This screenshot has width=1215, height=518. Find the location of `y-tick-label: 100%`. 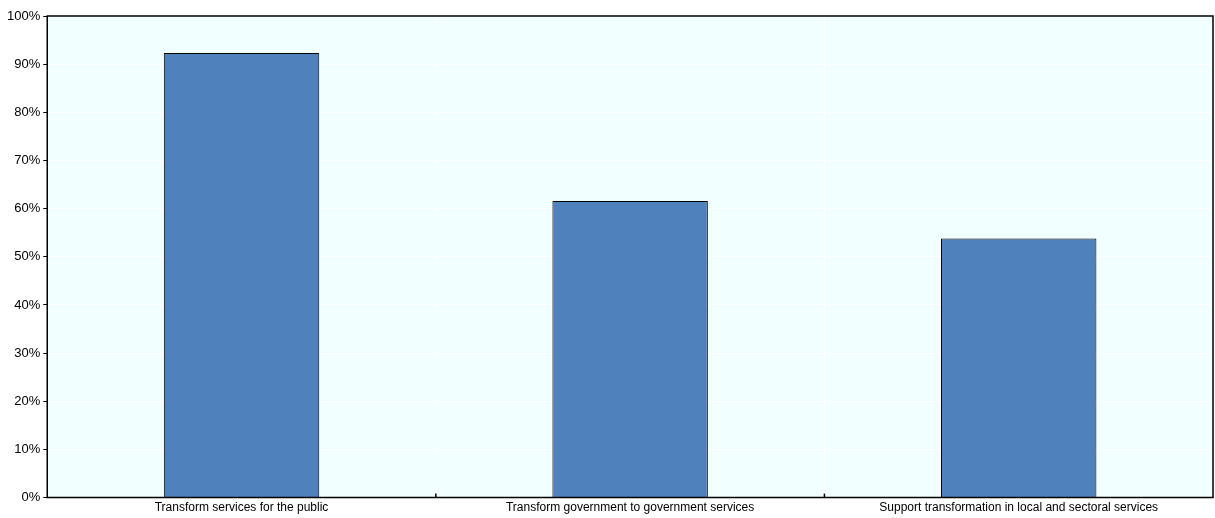

y-tick-label: 100% is located at coordinates (24, 15).